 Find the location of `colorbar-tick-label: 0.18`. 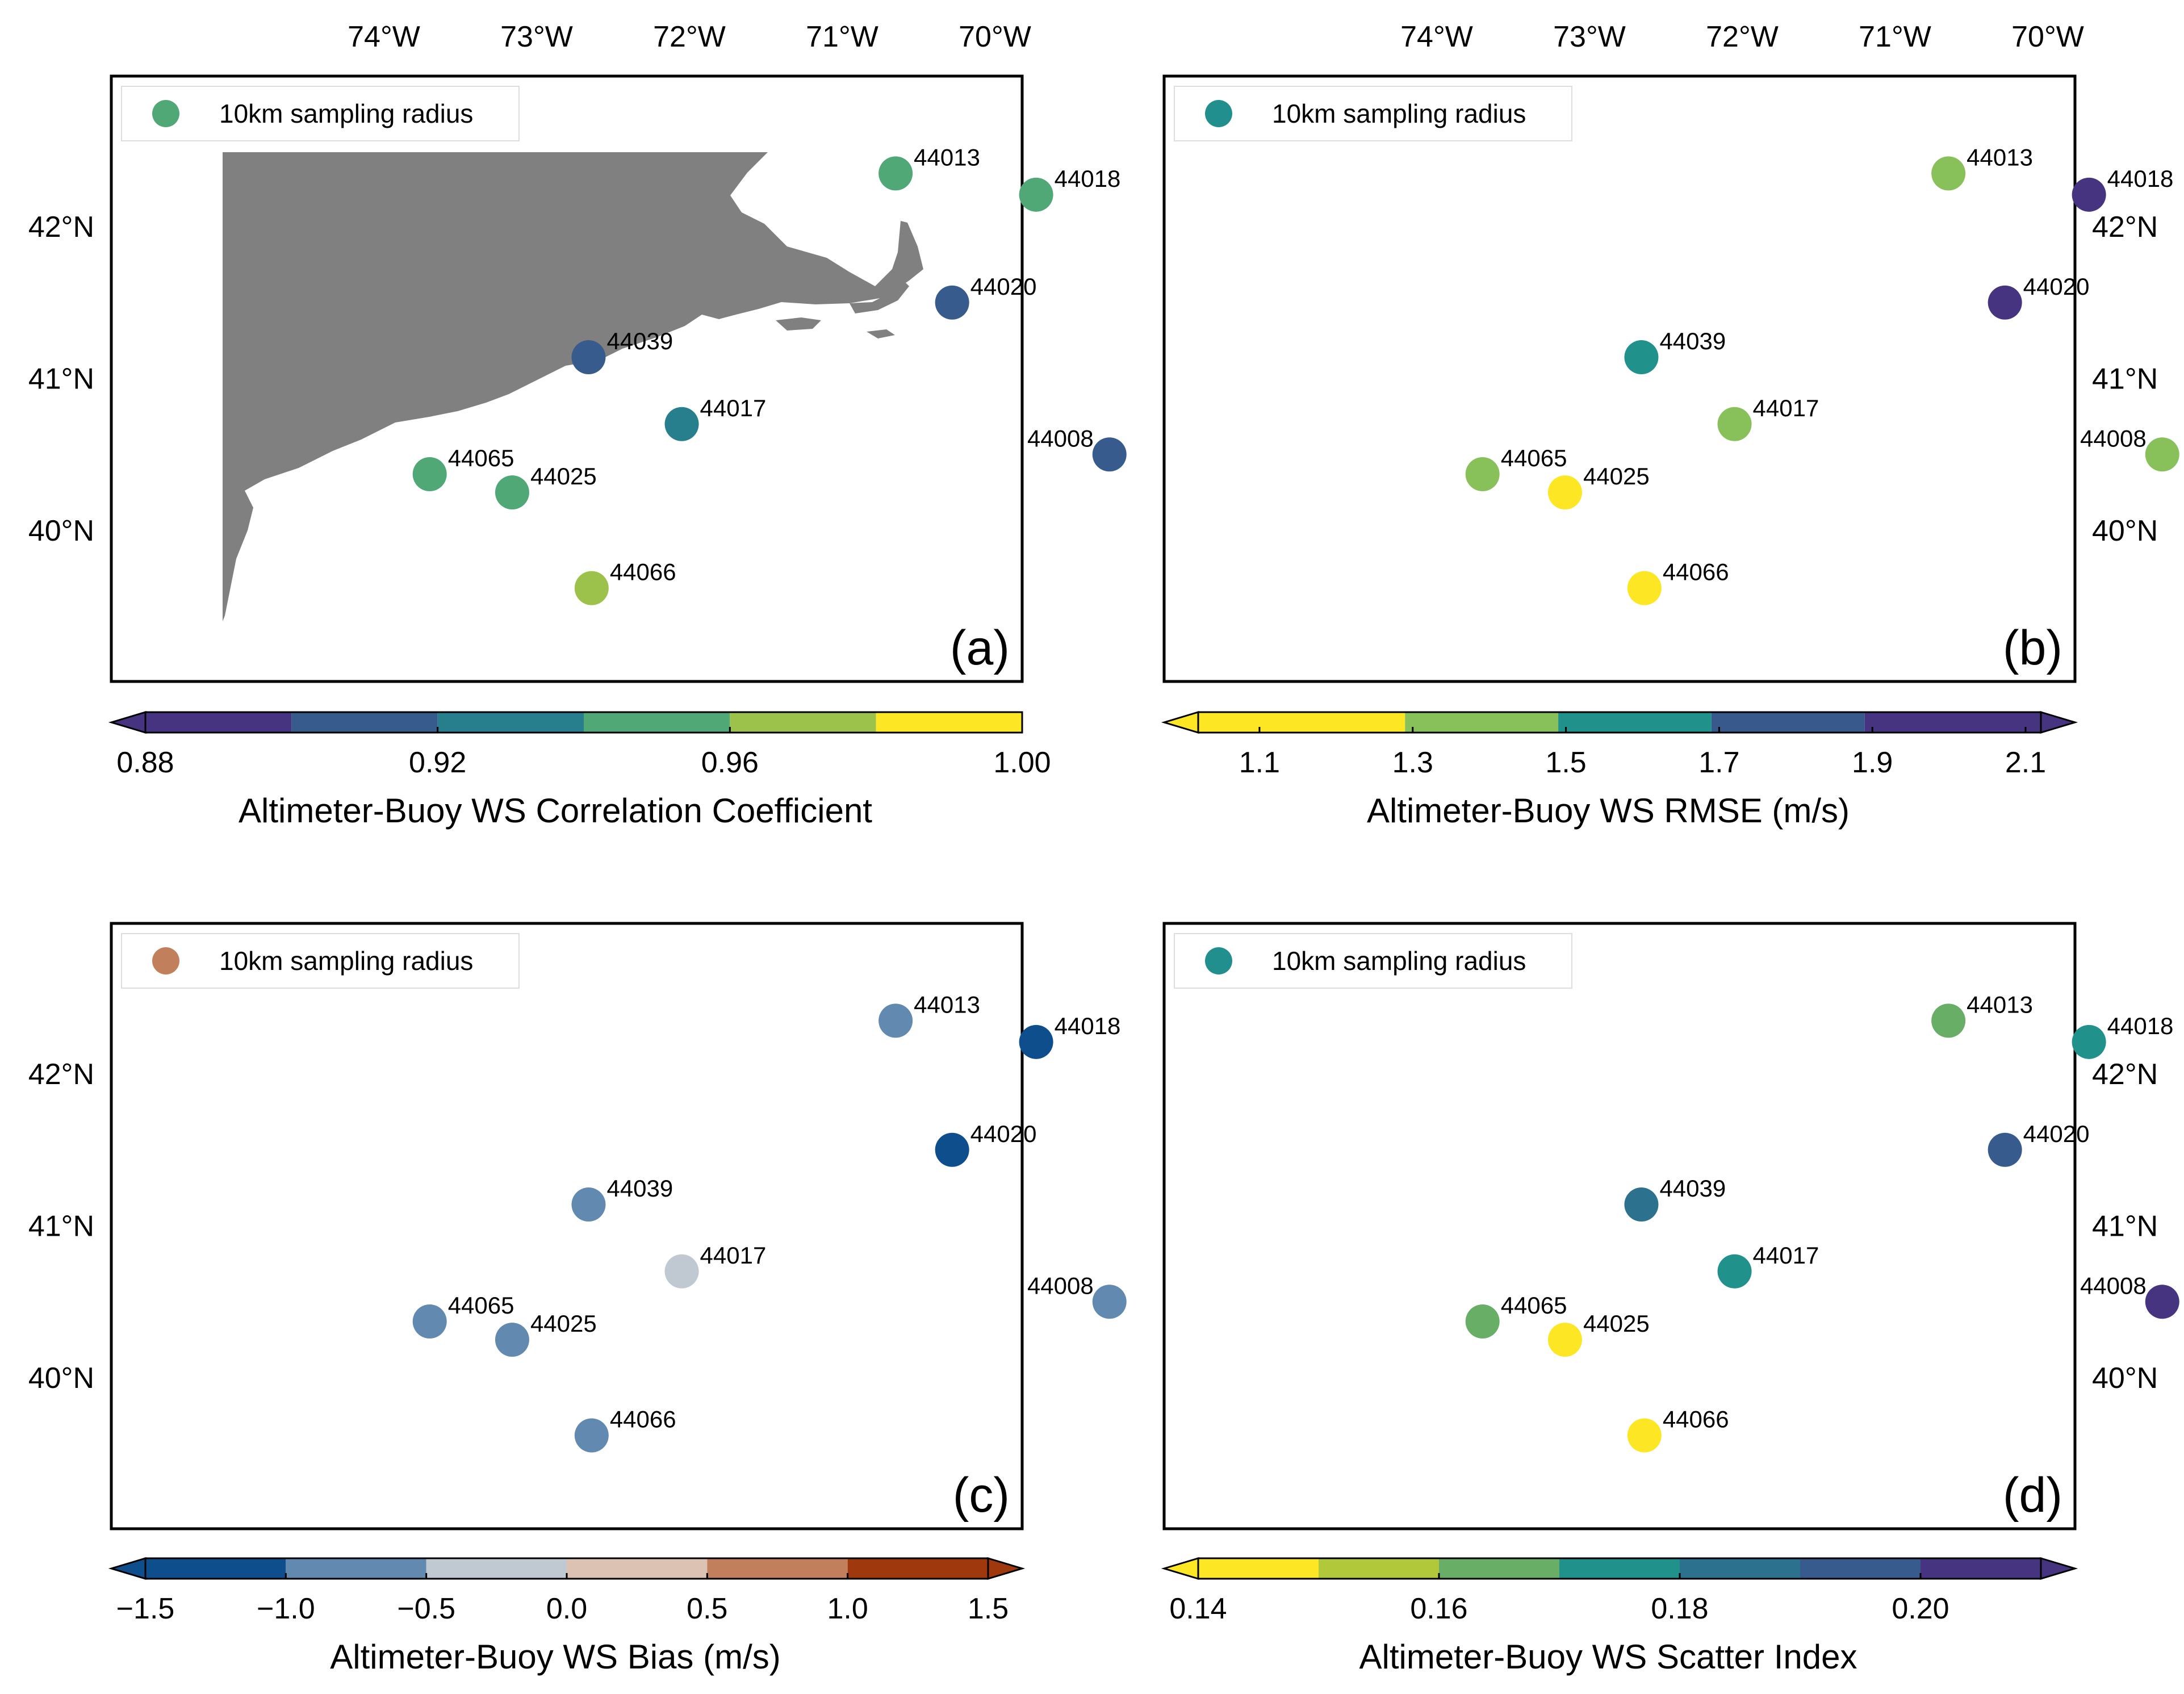

colorbar-tick-label: 0.18 is located at coordinates (1679, 1608).